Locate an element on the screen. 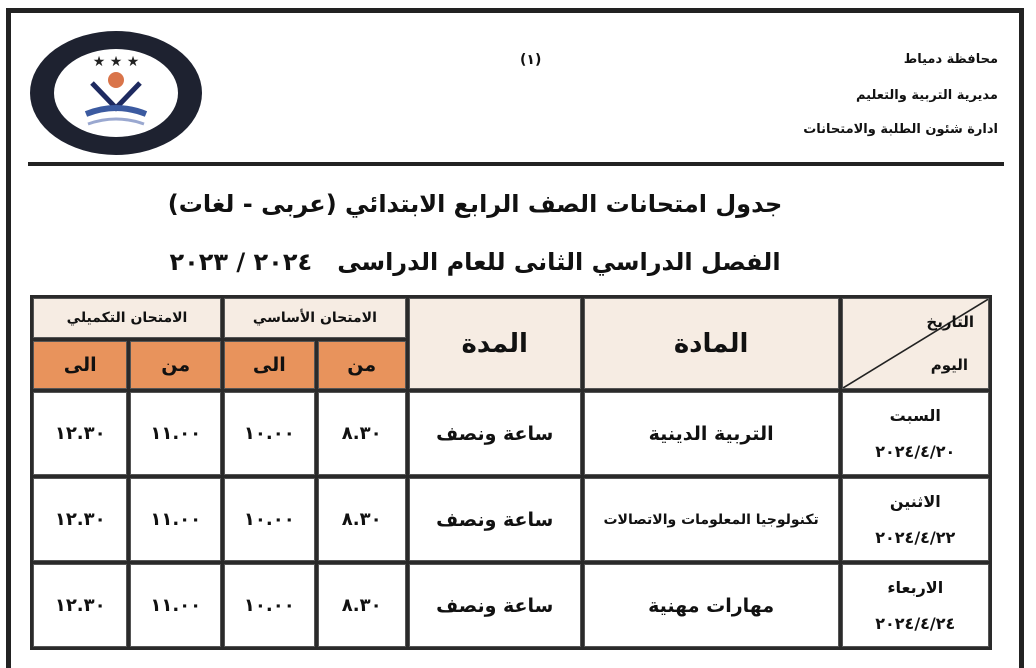  date-day-header: التاريخ اليوم is located at coordinates (915, 343).